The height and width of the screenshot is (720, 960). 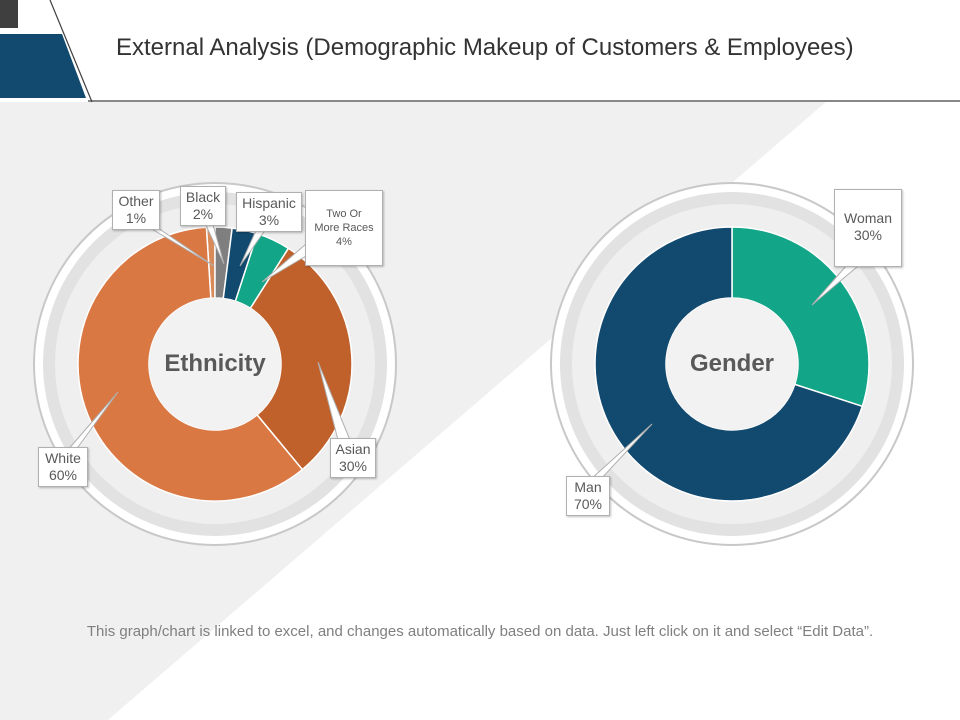 I want to click on label-black-value: 2%, so click(x=203, y=214).